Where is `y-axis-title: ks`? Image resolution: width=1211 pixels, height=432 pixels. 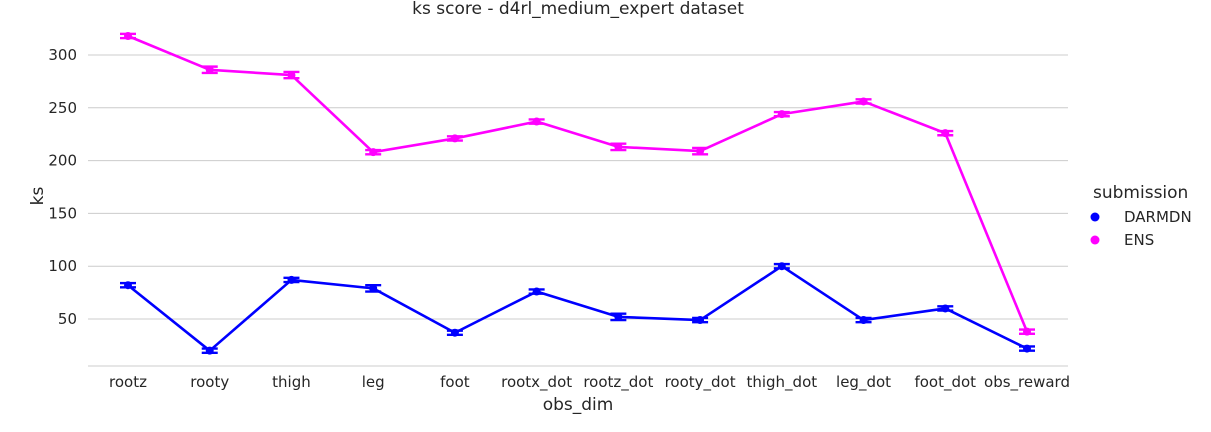 y-axis-title: ks is located at coordinates (38, 196).